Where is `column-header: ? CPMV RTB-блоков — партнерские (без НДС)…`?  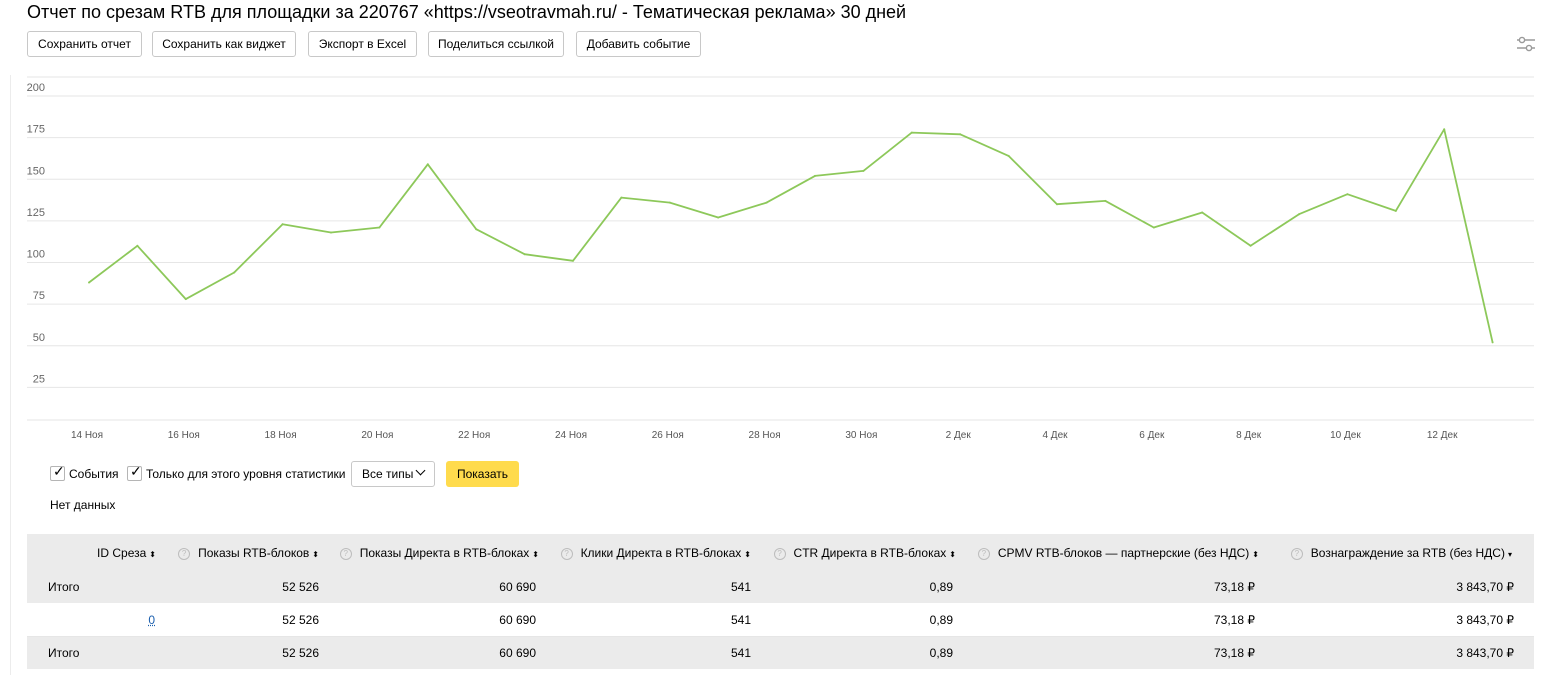
column-header: ? CPMV RTB-блоков — партнерские (без НДС)… is located at coordinates (1121, 552).